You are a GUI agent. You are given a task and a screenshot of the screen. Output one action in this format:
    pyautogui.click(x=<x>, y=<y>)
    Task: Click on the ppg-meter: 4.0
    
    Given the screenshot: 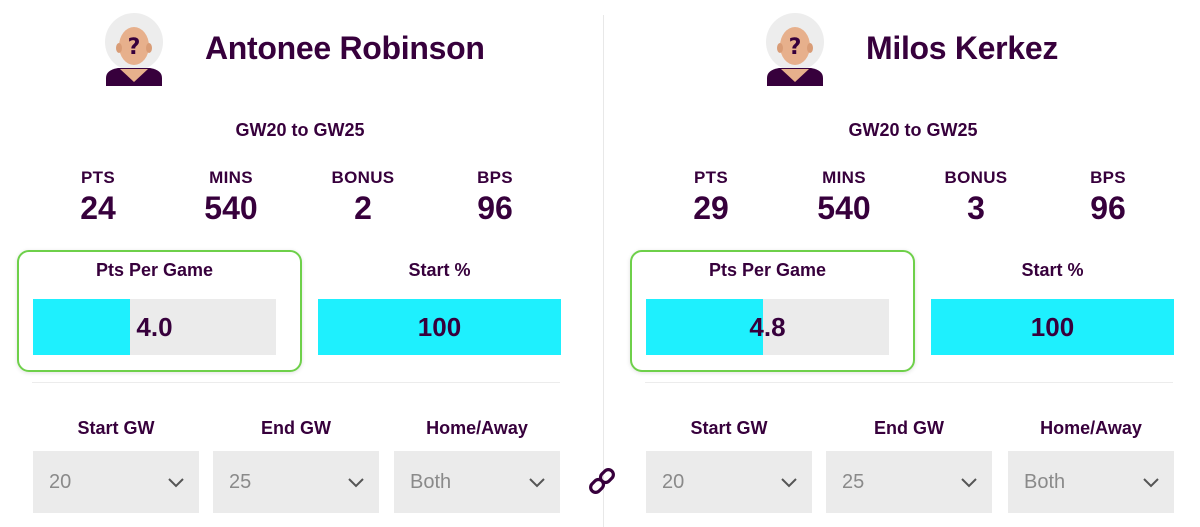 What is the action you would take?
    pyautogui.click(x=154, y=327)
    